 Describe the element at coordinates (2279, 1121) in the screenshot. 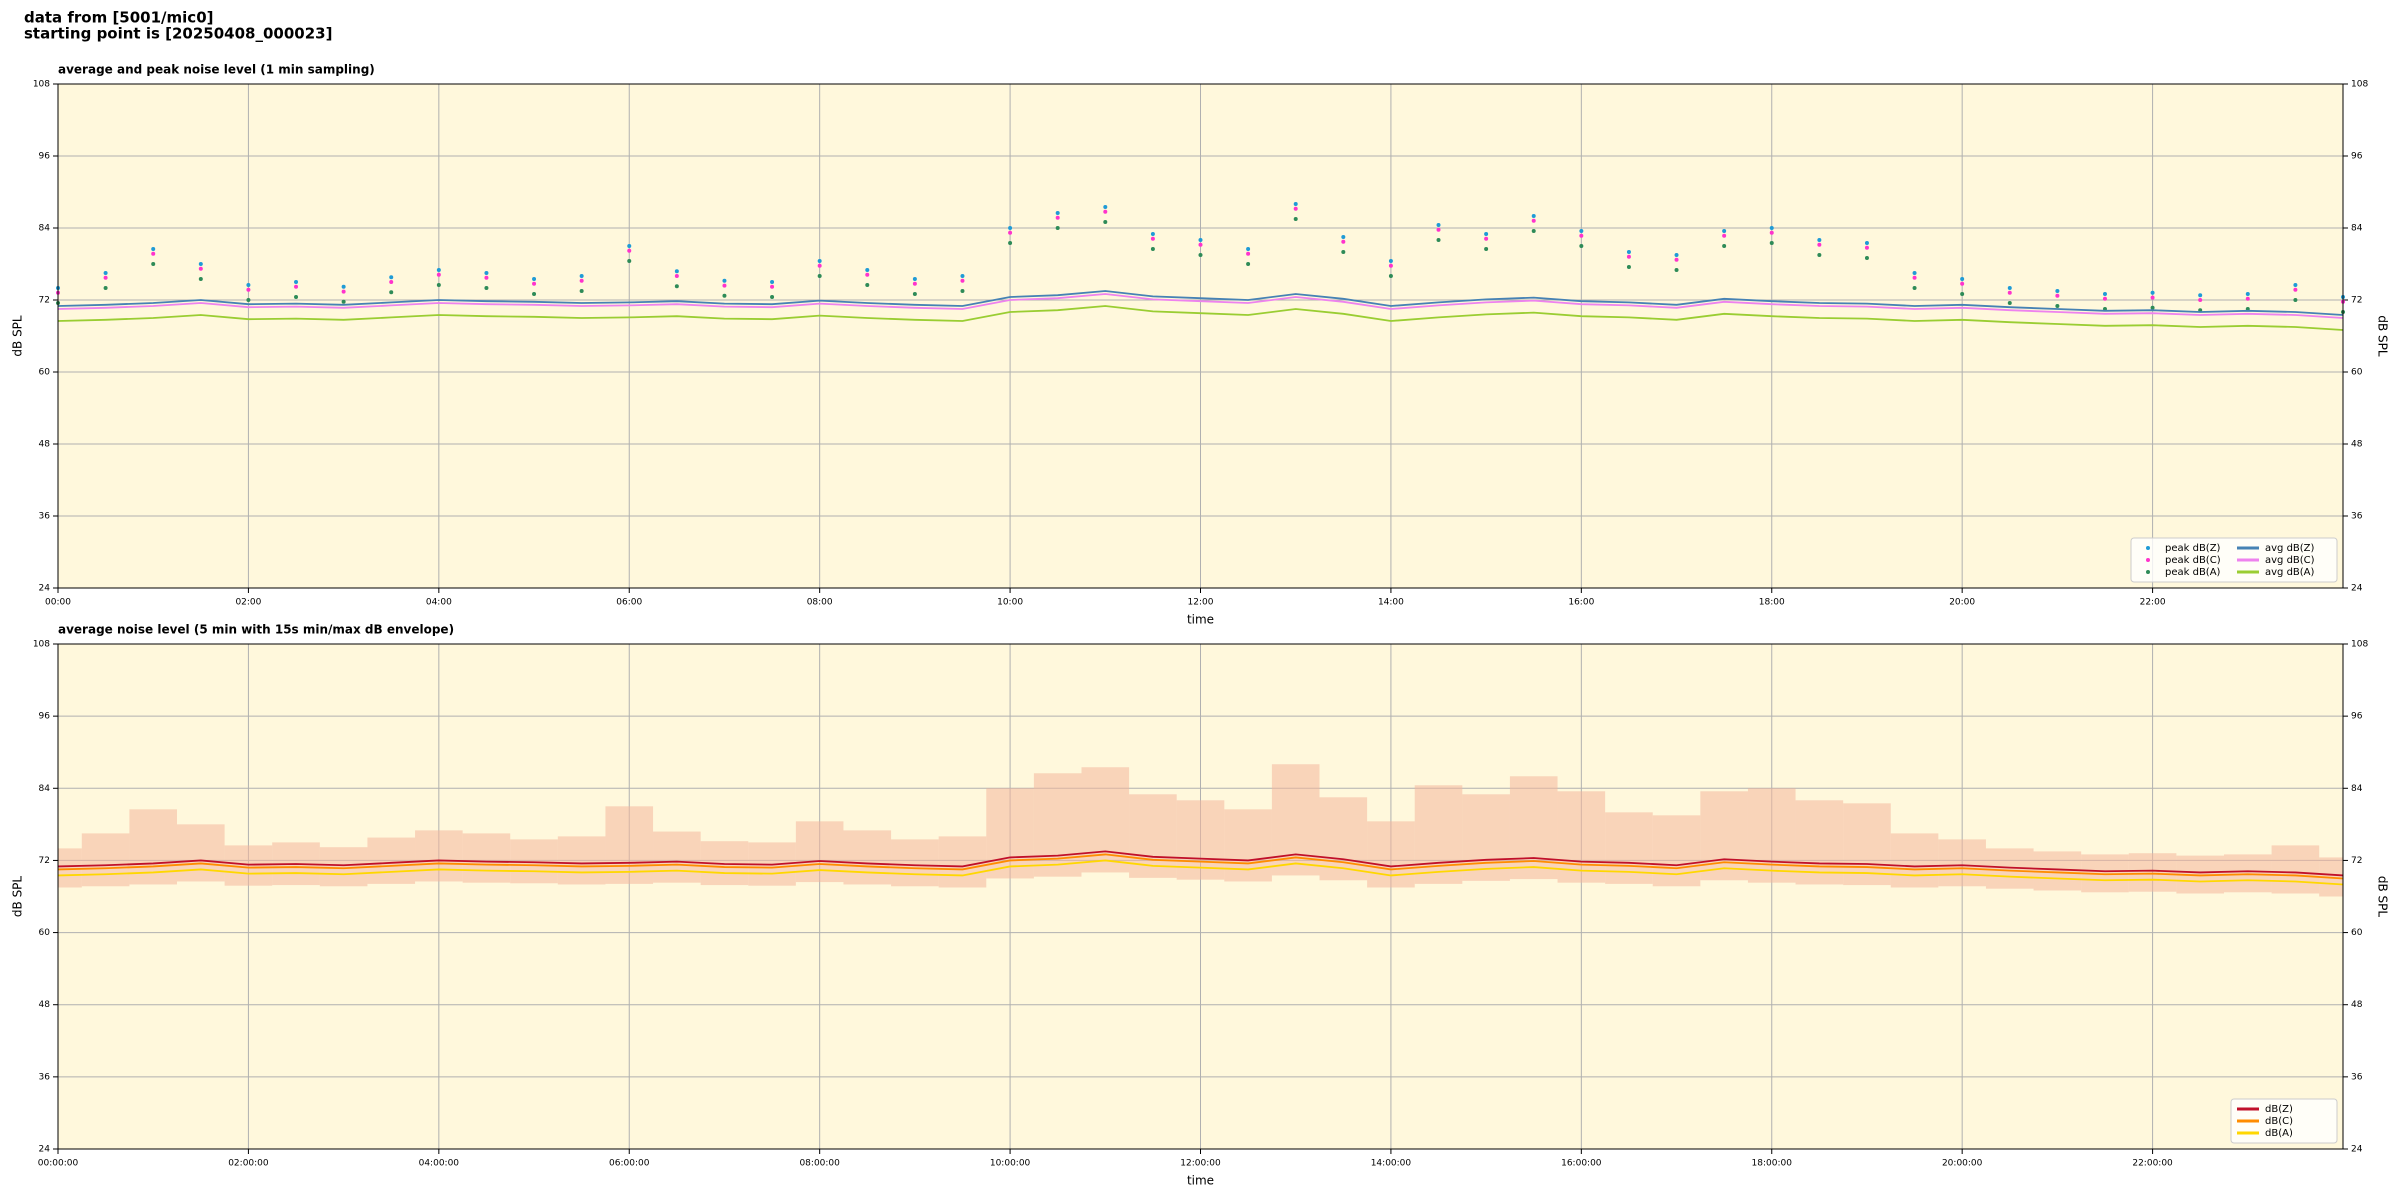

I see `legend-label: dB(C)` at that location.